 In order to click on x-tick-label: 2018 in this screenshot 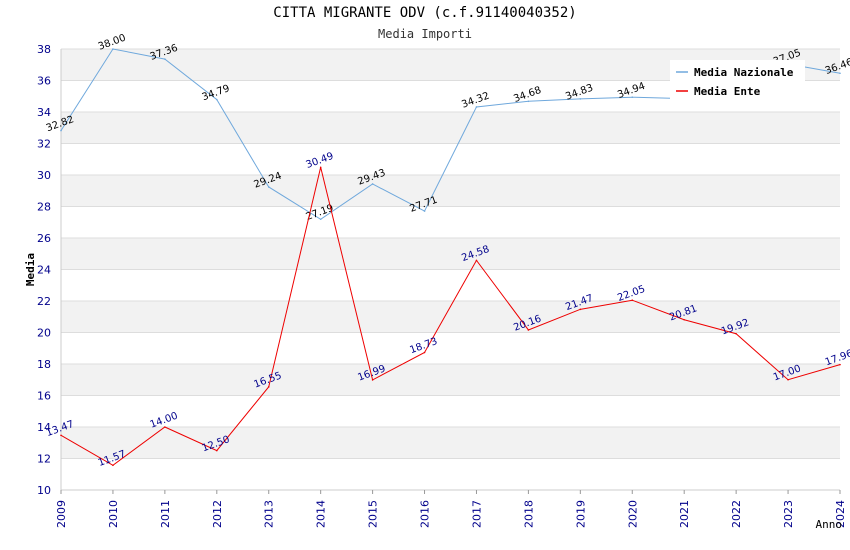, I will do `click(528, 514)`.